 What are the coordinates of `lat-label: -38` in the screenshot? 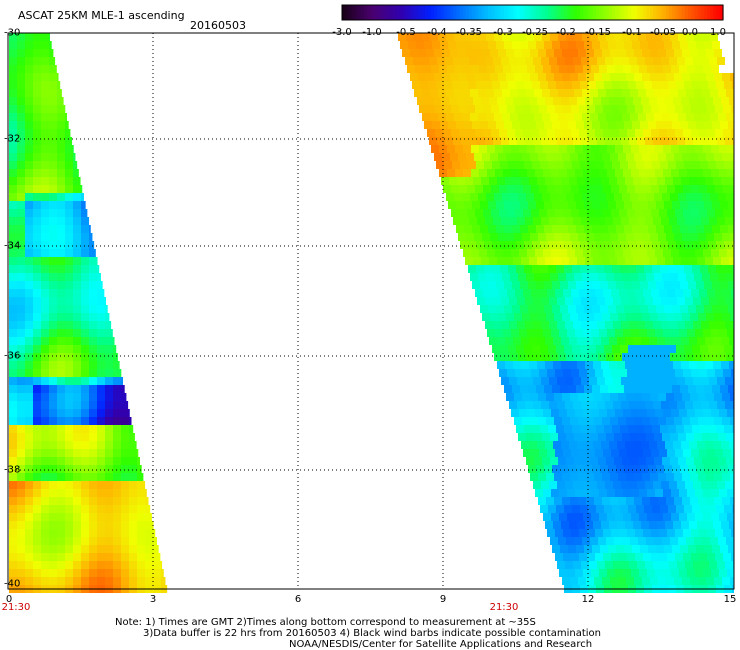 It's located at (12, 470).